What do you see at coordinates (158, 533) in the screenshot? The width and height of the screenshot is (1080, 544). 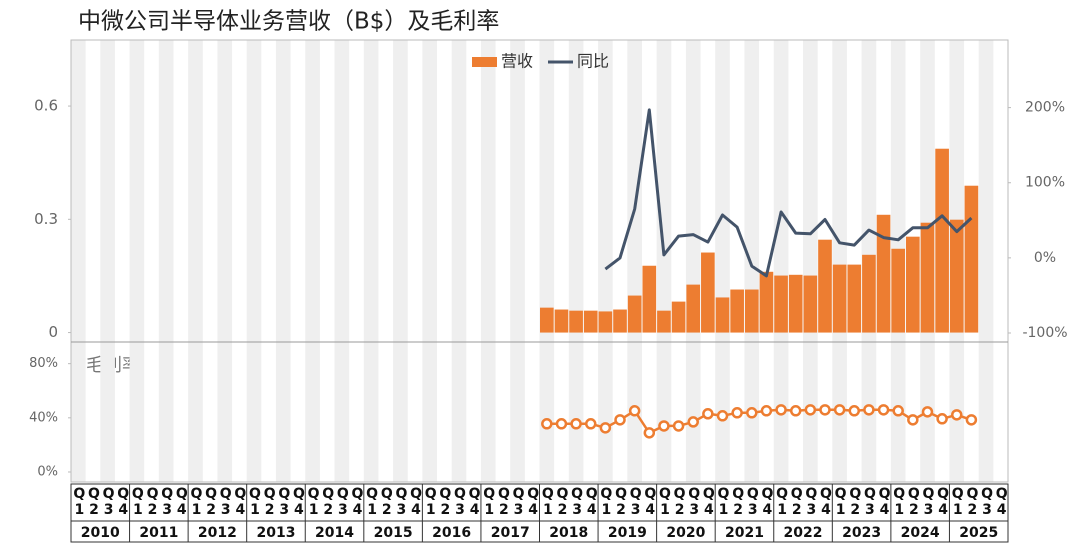 I see `year-label: 2011` at bounding box center [158, 533].